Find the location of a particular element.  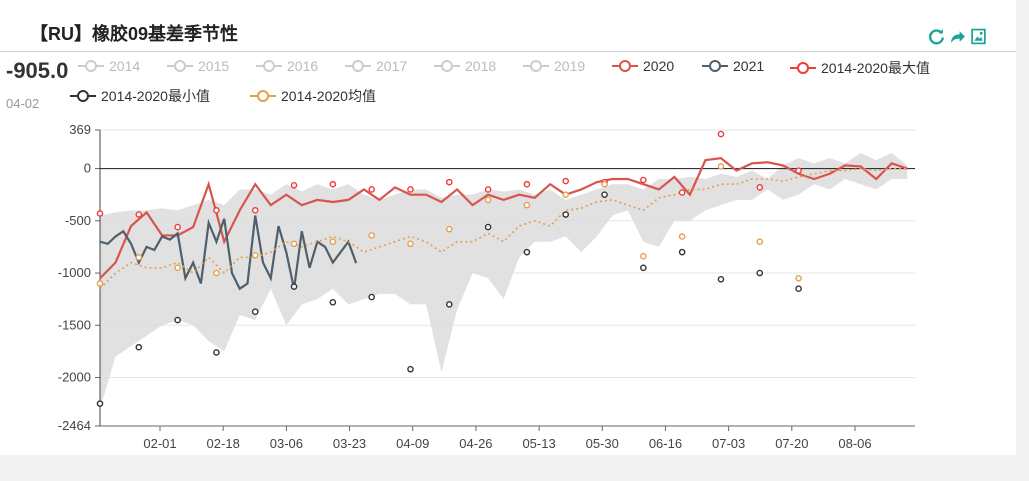

hover-date-readout: 04-02 is located at coordinates (23, 103).